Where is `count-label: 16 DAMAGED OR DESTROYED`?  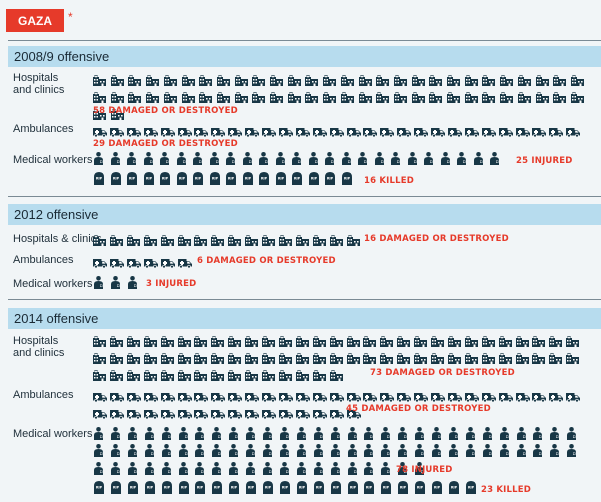
count-label: 16 DAMAGED OR DESTROYED is located at coordinates (436, 239).